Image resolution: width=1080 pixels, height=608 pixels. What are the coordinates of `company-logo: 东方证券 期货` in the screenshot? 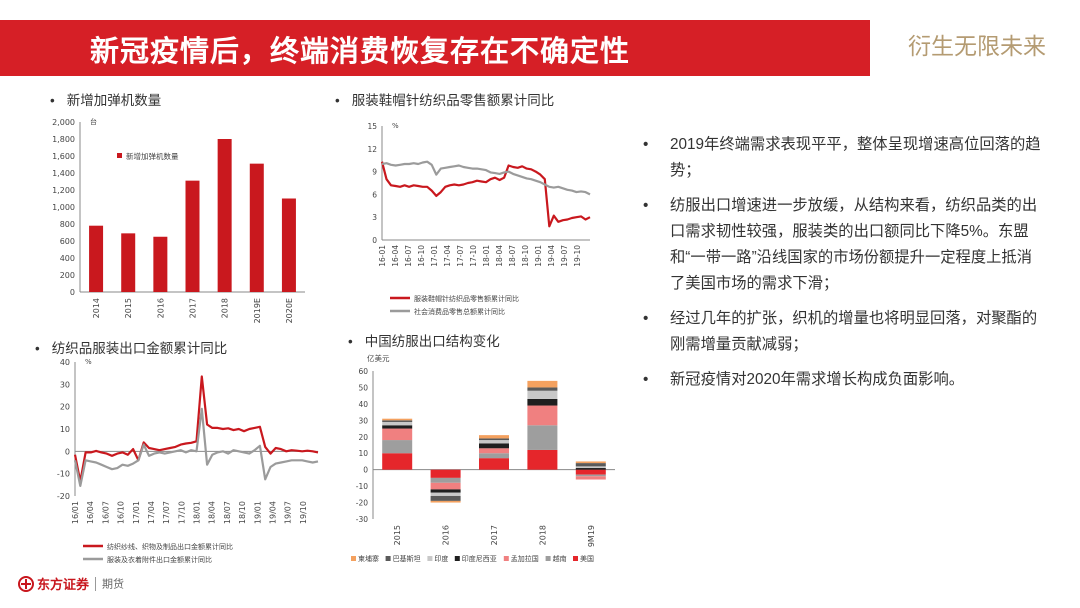 It's located at (71, 585).